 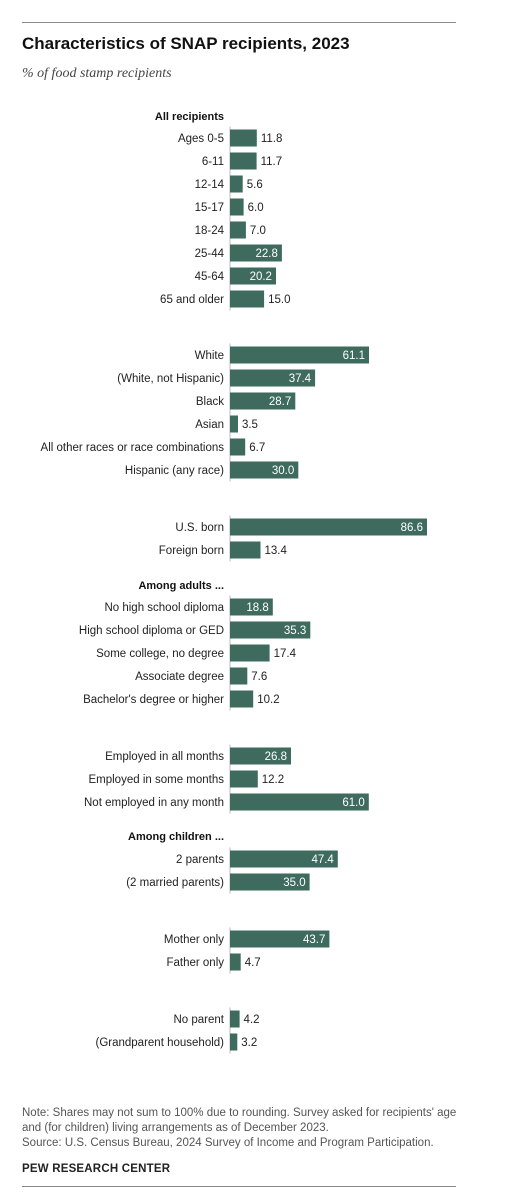 What do you see at coordinates (273, 780) in the screenshot?
I see `data-label: 12.2` at bounding box center [273, 780].